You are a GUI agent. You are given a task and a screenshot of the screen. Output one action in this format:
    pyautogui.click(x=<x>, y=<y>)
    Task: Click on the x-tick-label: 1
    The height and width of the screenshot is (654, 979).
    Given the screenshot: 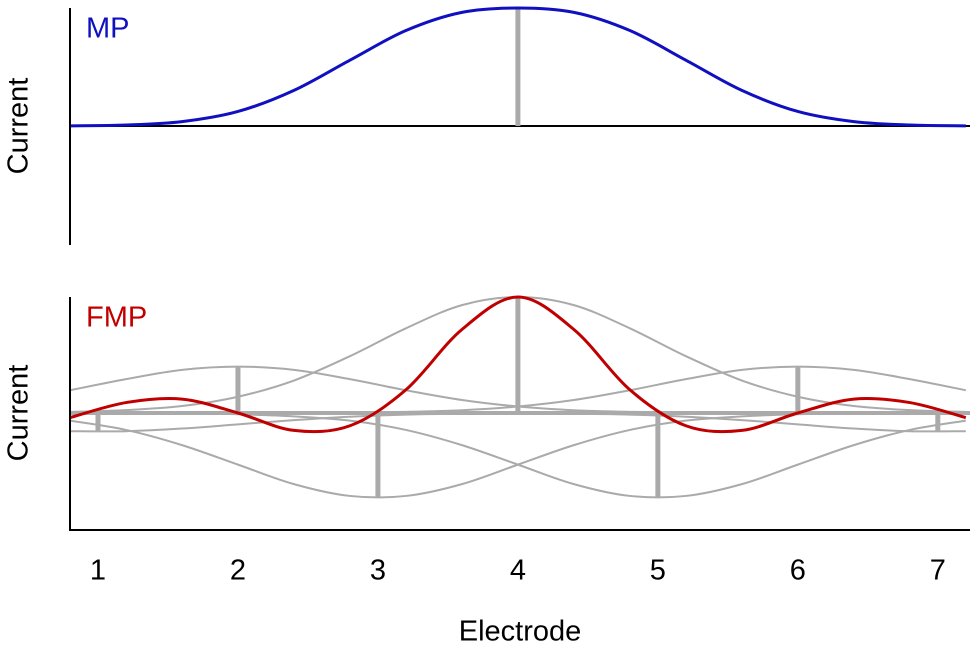 What is the action you would take?
    pyautogui.click(x=98, y=571)
    